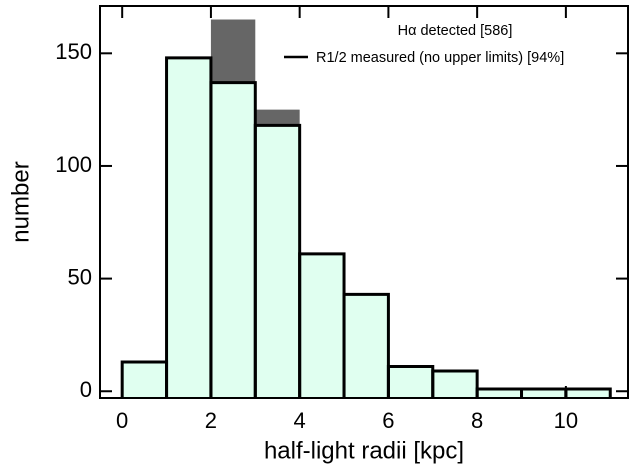  I want to click on x-tick-label: 2, so click(211, 420).